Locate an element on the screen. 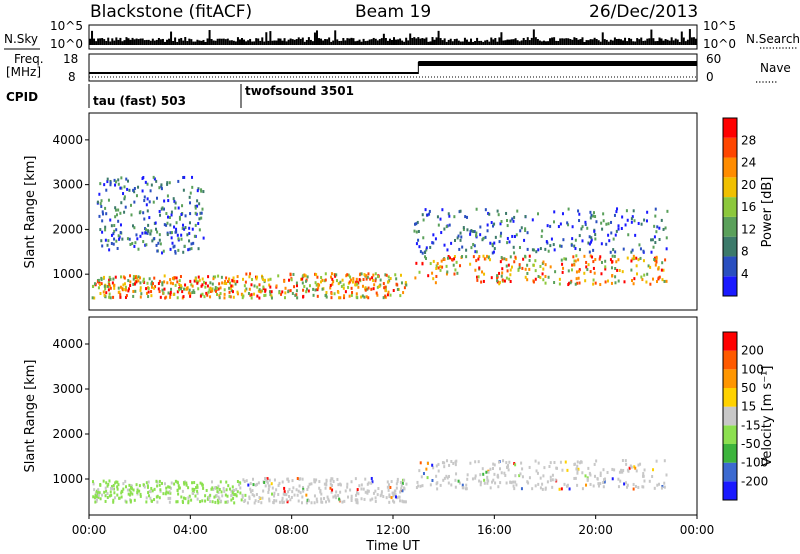  colorbar-tick-label: 24 is located at coordinates (748, 163).